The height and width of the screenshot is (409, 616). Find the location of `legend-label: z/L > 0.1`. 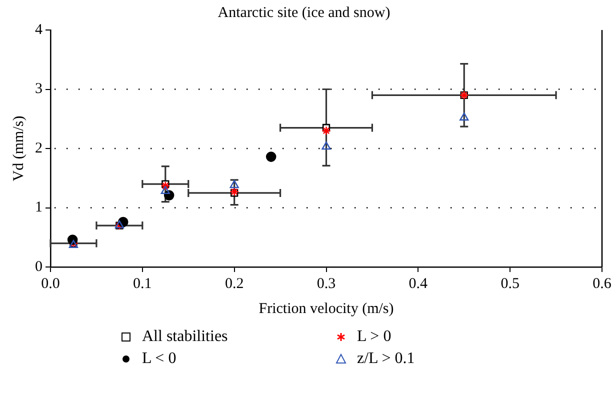

legend-label: z/L > 0.1 is located at coordinates (386, 359).